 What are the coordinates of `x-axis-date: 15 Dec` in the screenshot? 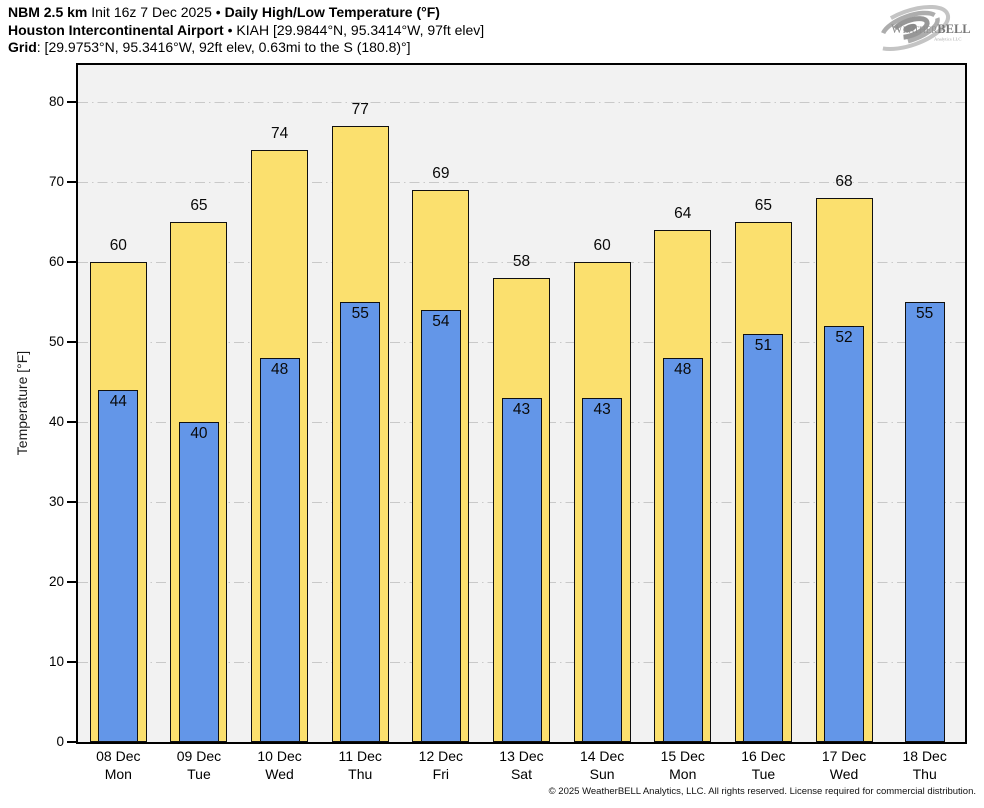 It's located at (682, 756).